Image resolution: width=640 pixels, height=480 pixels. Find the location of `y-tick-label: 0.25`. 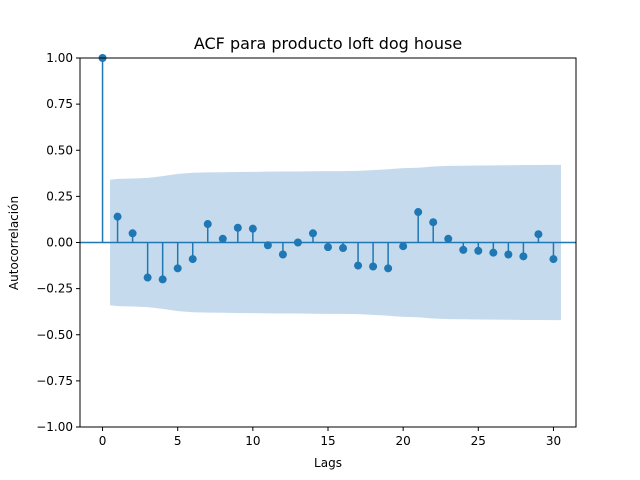

y-tick-label: 0.25 is located at coordinates (59, 196).